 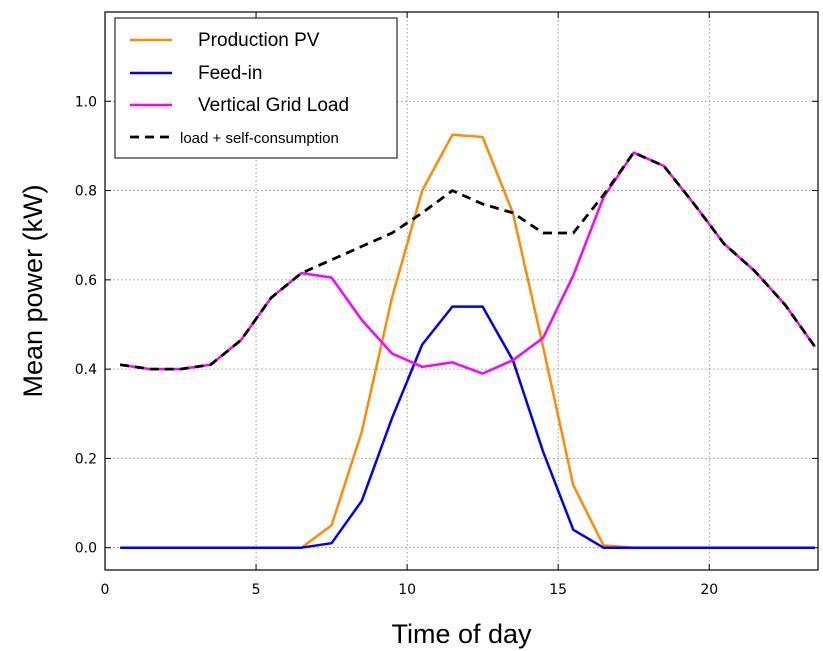 I want to click on y-tick-label: 0.6, so click(x=86, y=281).